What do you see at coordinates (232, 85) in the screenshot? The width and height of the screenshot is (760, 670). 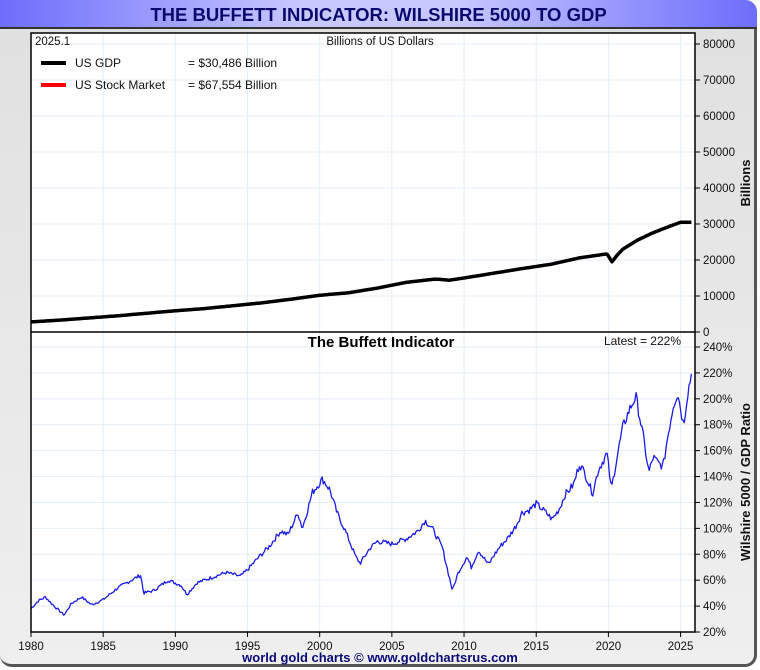 I see `legend-value-market: = $67,554 Billion` at bounding box center [232, 85].